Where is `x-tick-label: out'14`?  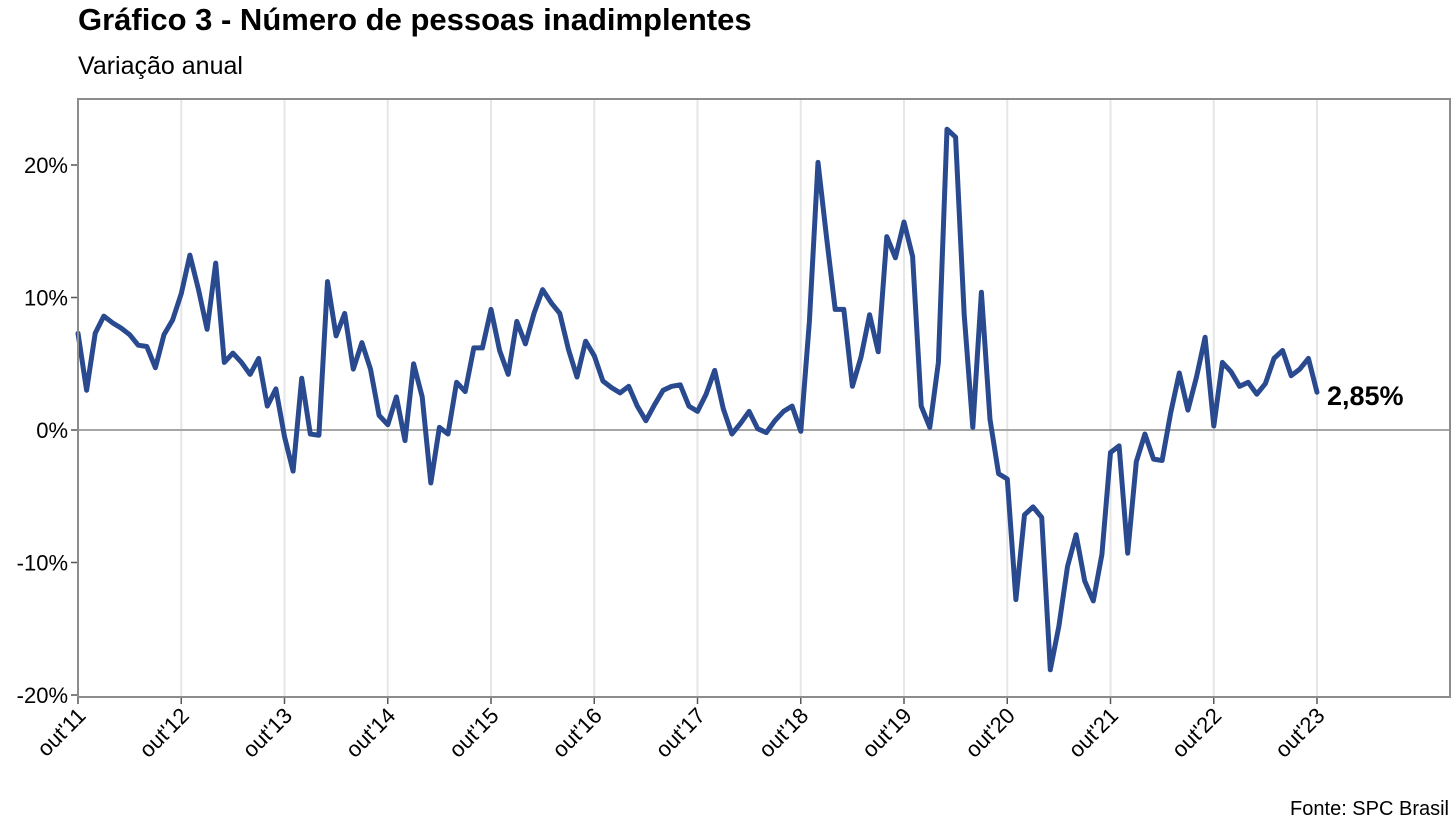
x-tick-label: out'14 is located at coordinates (371, 733).